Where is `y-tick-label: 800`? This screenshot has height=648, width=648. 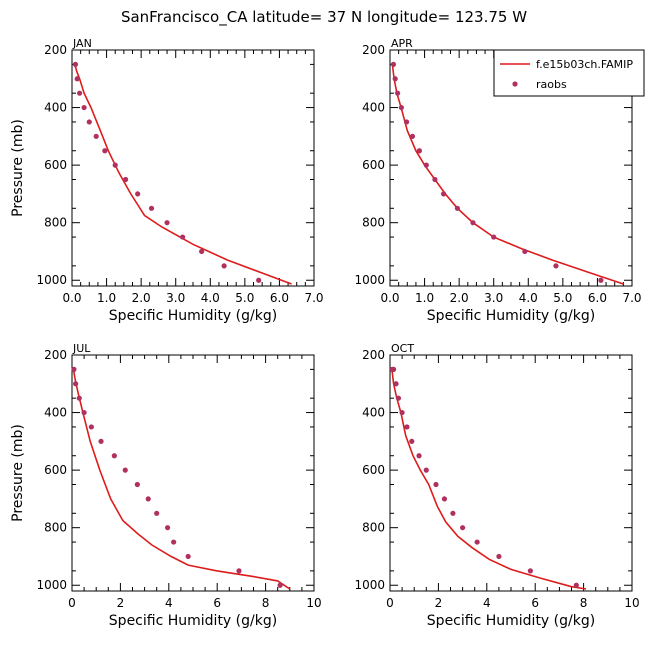 y-tick-label: 800 is located at coordinates (55, 528).